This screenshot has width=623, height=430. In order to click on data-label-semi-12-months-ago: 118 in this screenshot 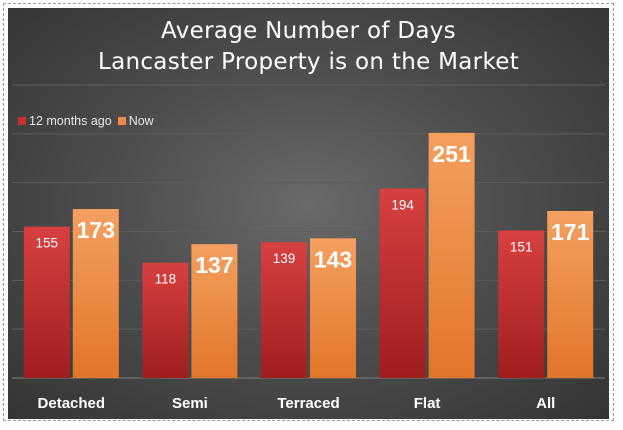, I will do `click(166, 279)`.